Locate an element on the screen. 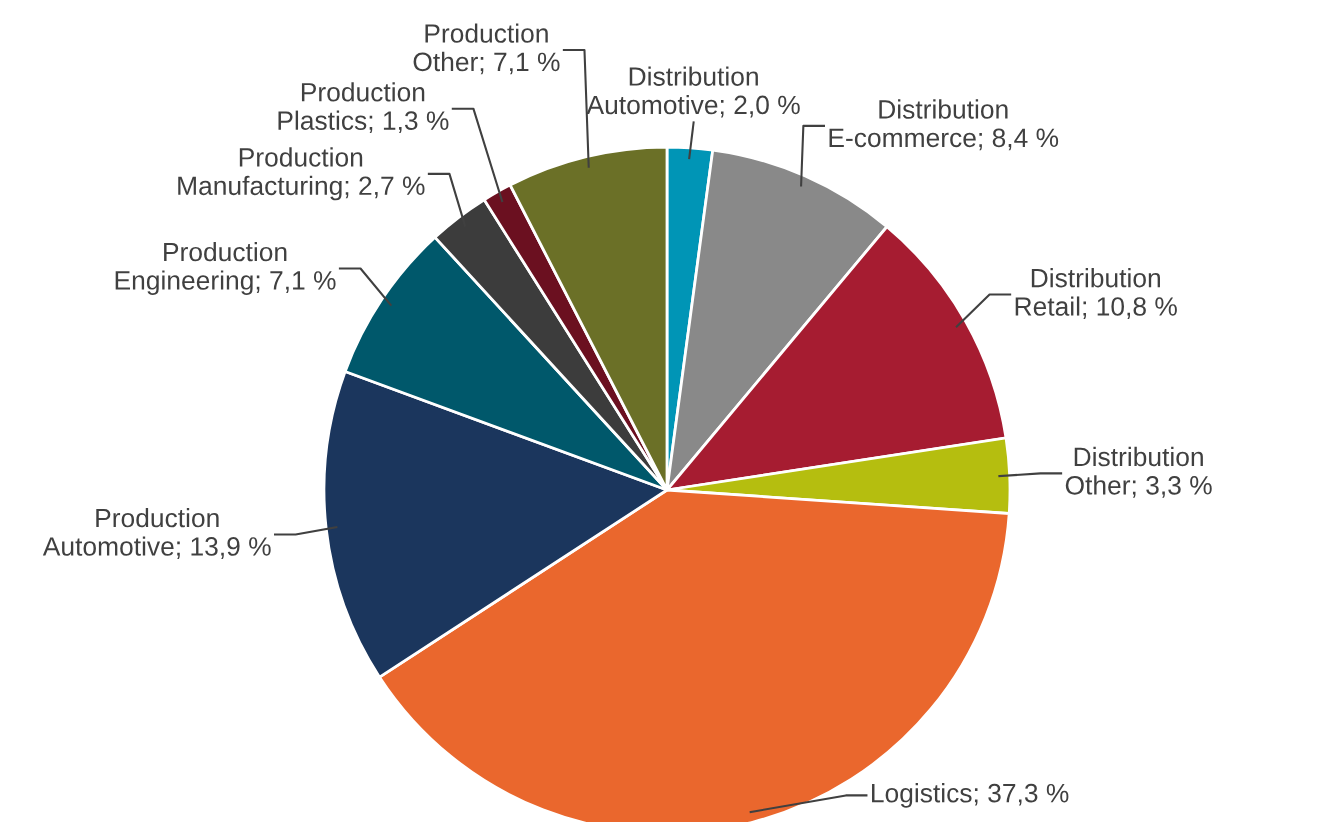 Image resolution: width=1327 pixels, height=822 pixels. slice-label: Distribution Other; 3,3 % is located at coordinates (1138, 472).